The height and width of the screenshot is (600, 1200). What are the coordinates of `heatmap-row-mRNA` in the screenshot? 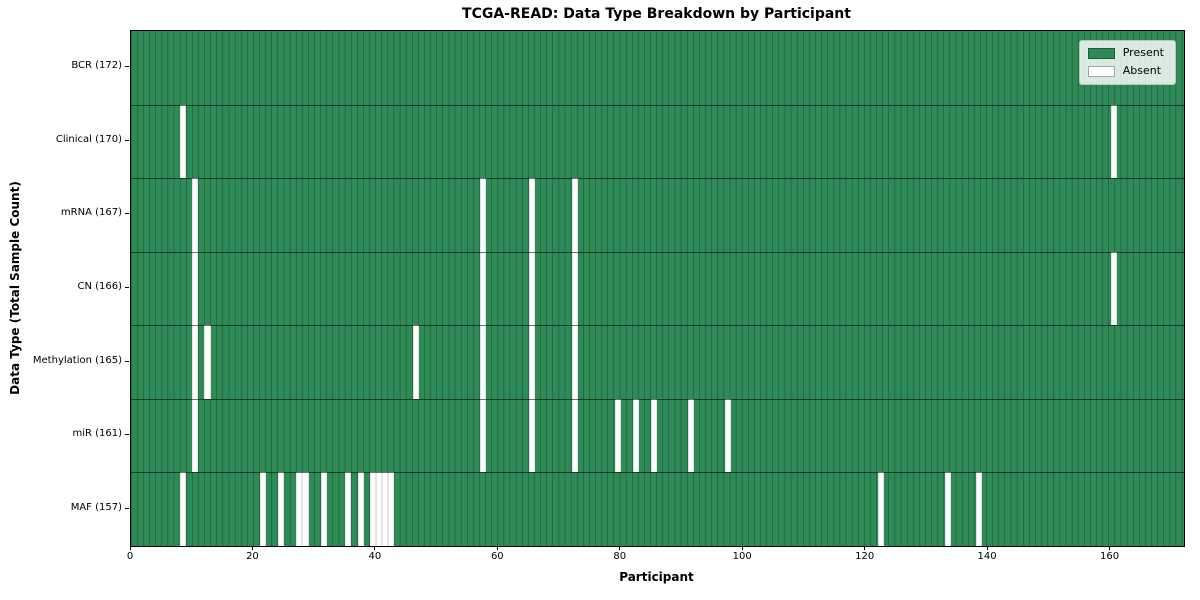 It's located at (657, 215).